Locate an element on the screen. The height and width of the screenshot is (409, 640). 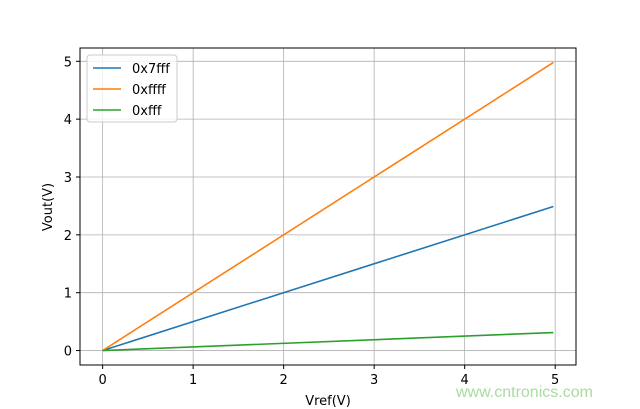
watermark: www.cntronics.com is located at coordinates (524, 392).